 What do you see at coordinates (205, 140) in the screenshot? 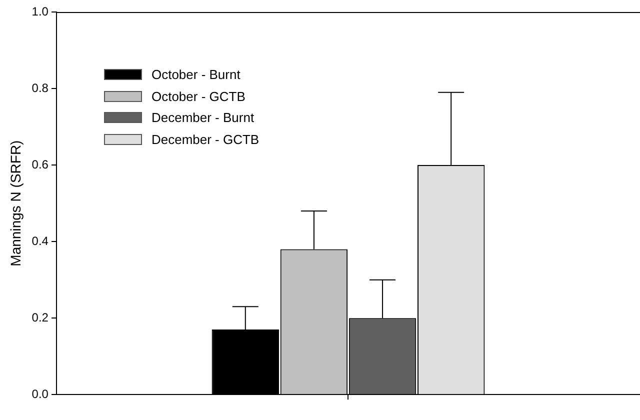
I see `legend-label: December - GCTB` at bounding box center [205, 140].